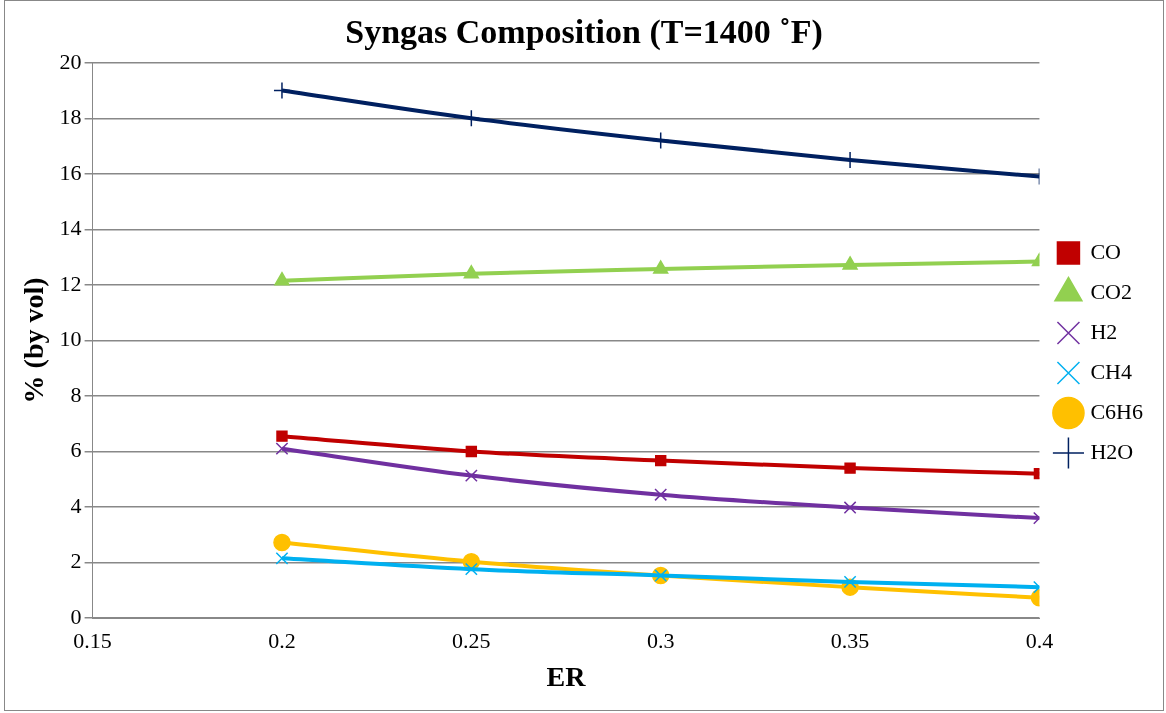  I want to click on x-tick-label: 0.25, so click(471, 640).